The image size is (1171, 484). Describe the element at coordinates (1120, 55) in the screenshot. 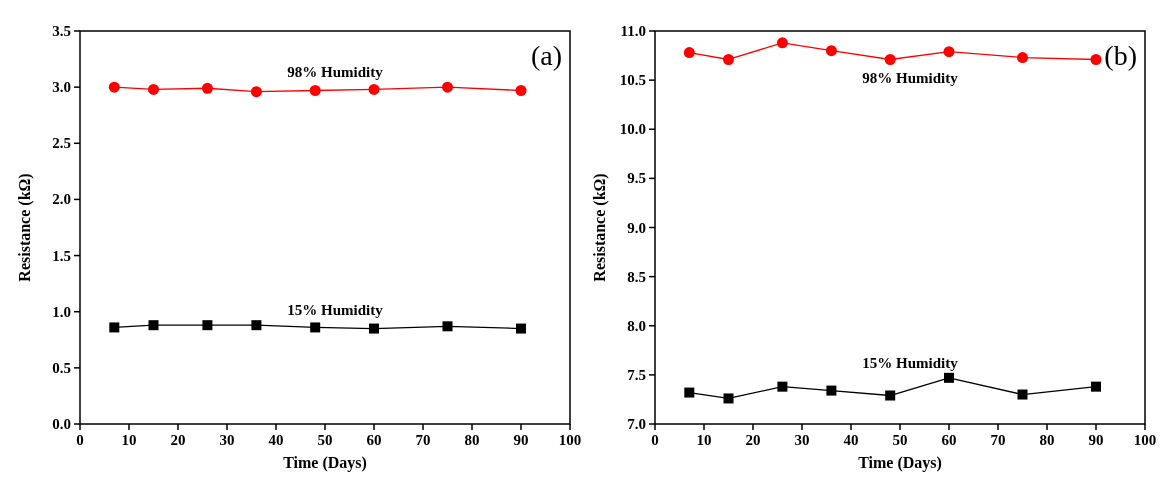

I see `annotation: (b)` at that location.